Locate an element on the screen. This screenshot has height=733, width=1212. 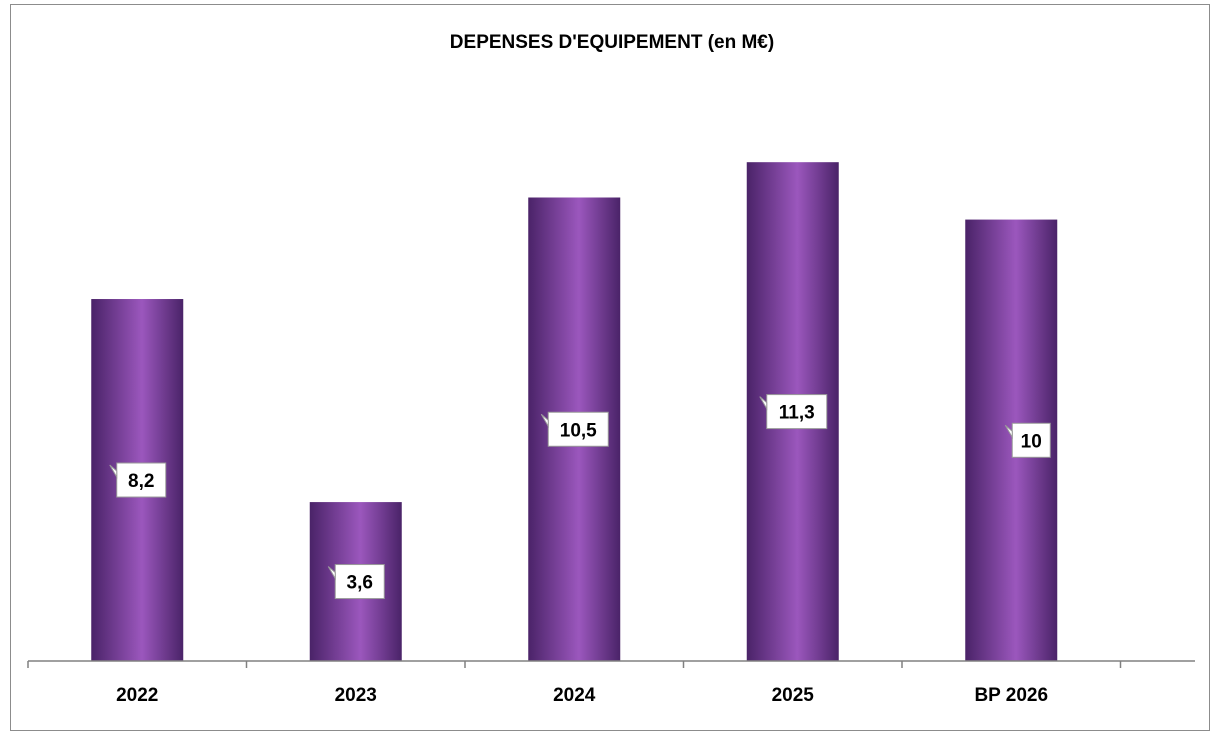
chart-title: DEPENSES D'EQUIPEMENT (en M€) is located at coordinates (612, 42).